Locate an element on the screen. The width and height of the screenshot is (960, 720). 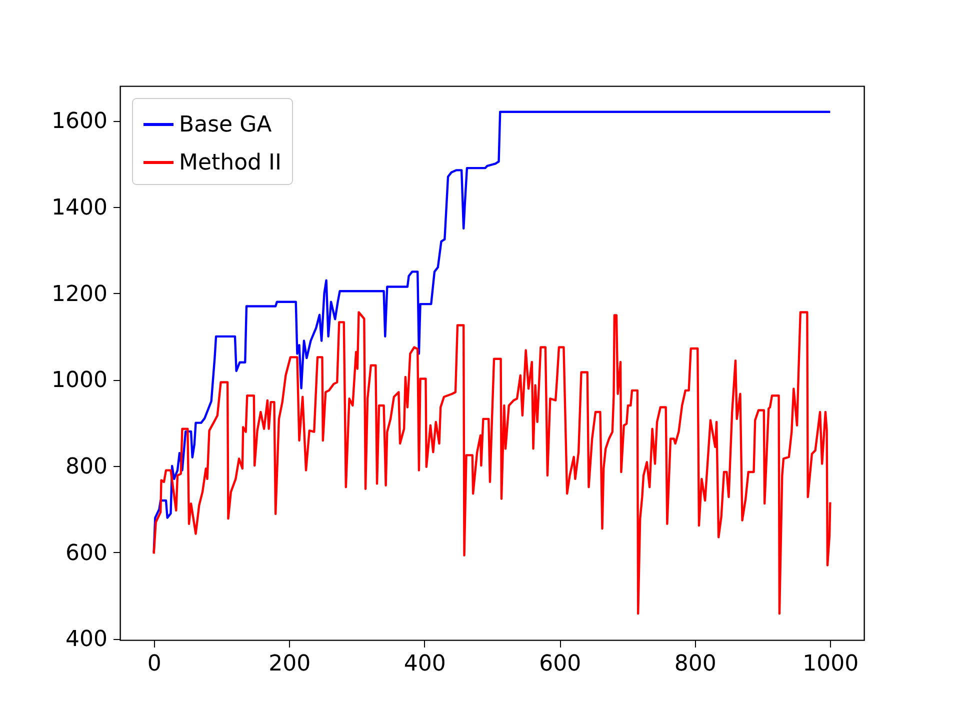
x-tick-label: 200 is located at coordinates (289, 664).